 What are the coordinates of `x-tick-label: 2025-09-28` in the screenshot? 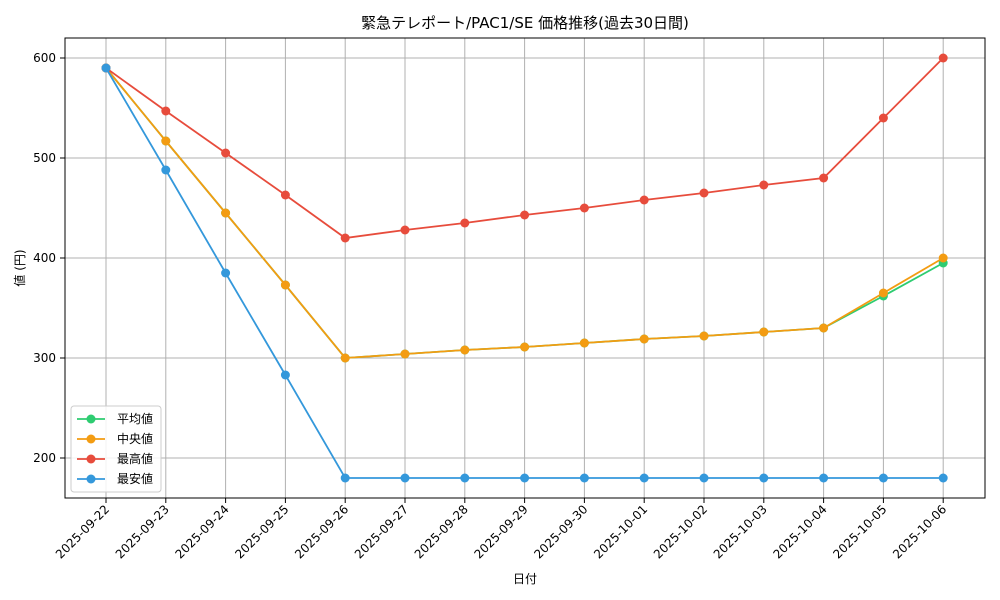 It's located at (441, 531).